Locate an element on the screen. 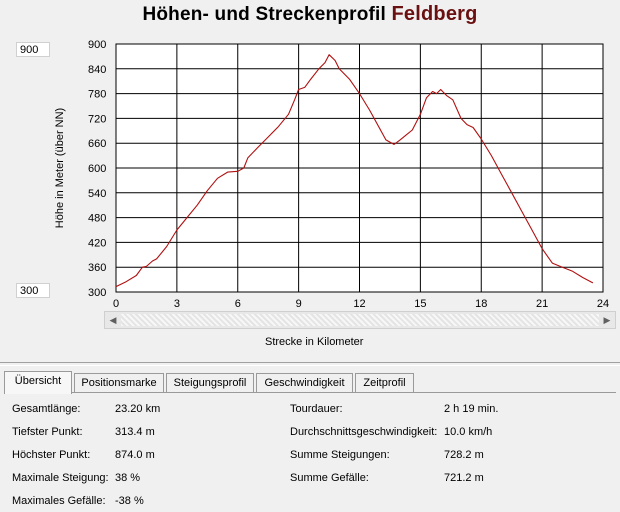 The height and width of the screenshot is (512, 620). y-tick-label: 480 is located at coordinates (97, 219).